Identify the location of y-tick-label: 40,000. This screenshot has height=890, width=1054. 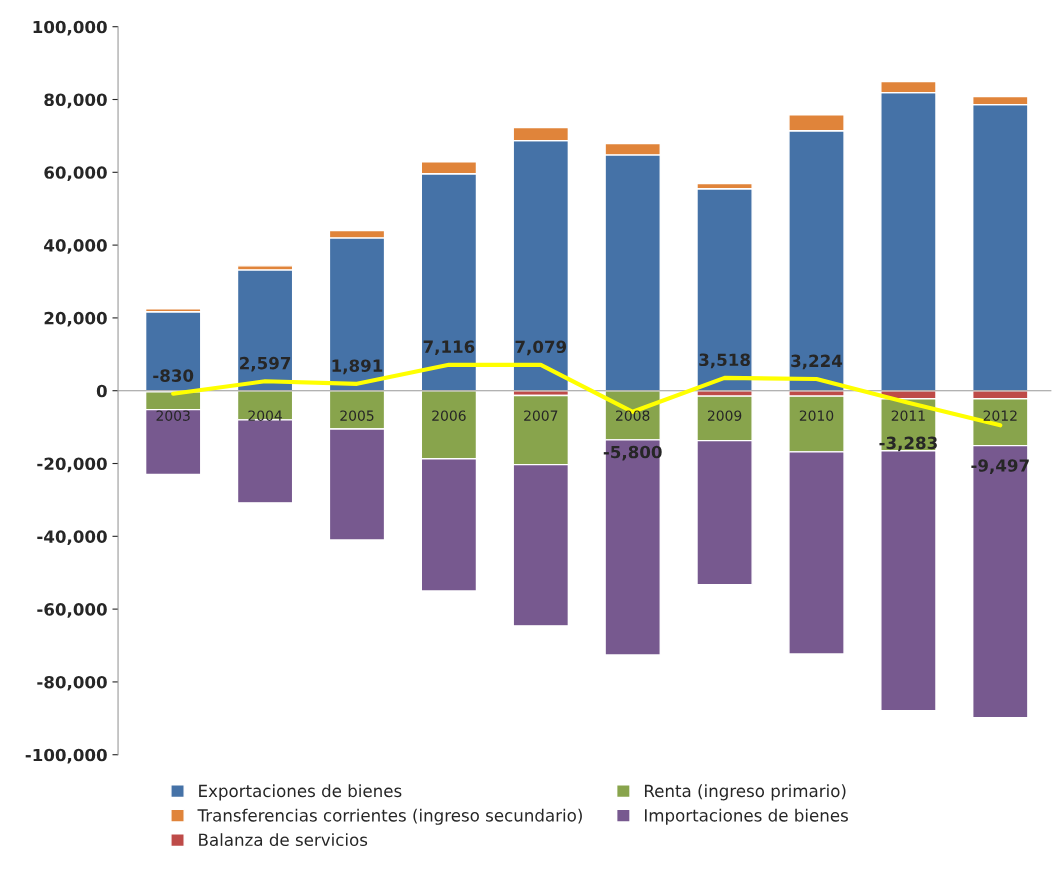
(75, 246).